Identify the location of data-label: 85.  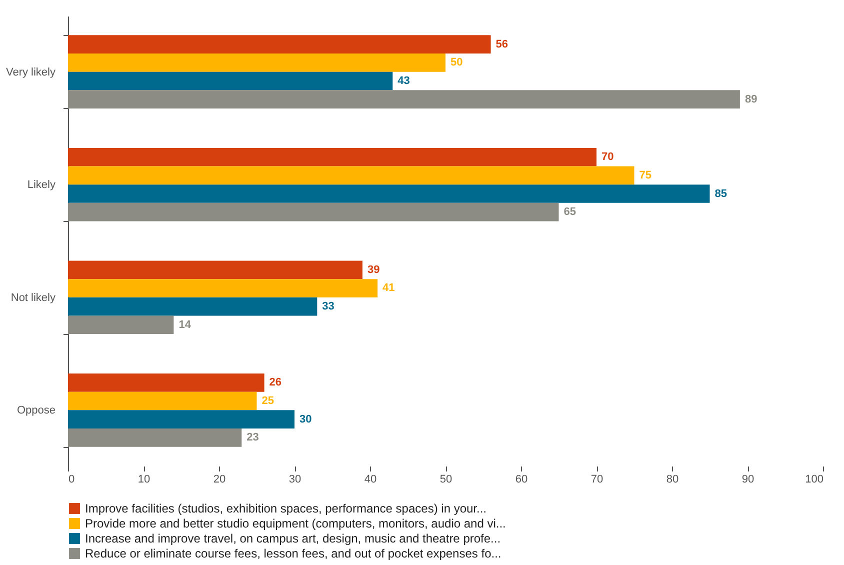
(720, 194).